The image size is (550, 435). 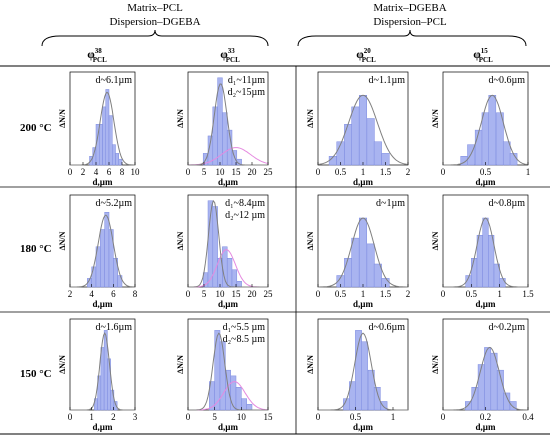 I want to click on row-label-180: 180 °C, so click(x=36, y=249).